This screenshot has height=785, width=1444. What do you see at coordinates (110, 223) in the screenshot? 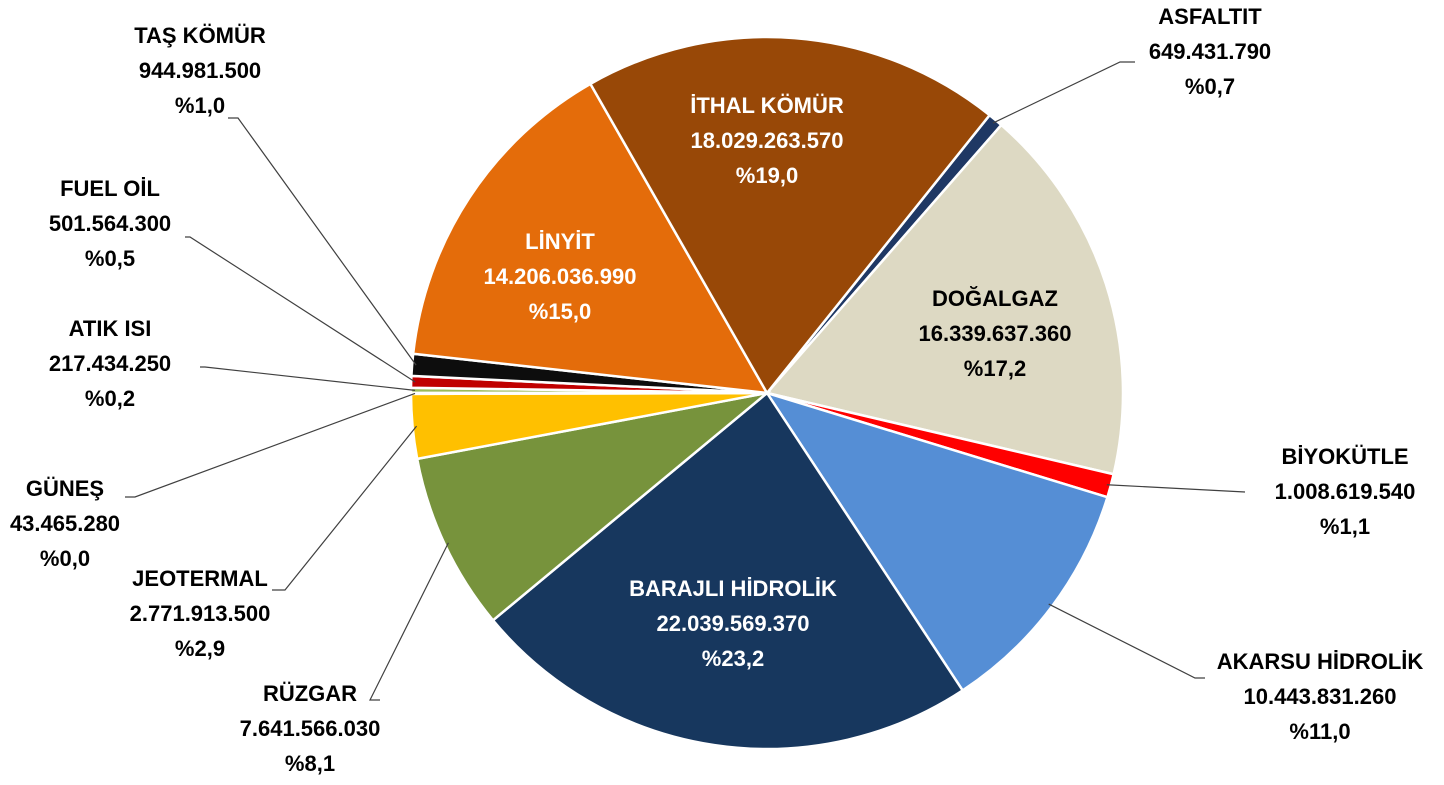
I see `data-label: 501.564.300` at bounding box center [110, 223].